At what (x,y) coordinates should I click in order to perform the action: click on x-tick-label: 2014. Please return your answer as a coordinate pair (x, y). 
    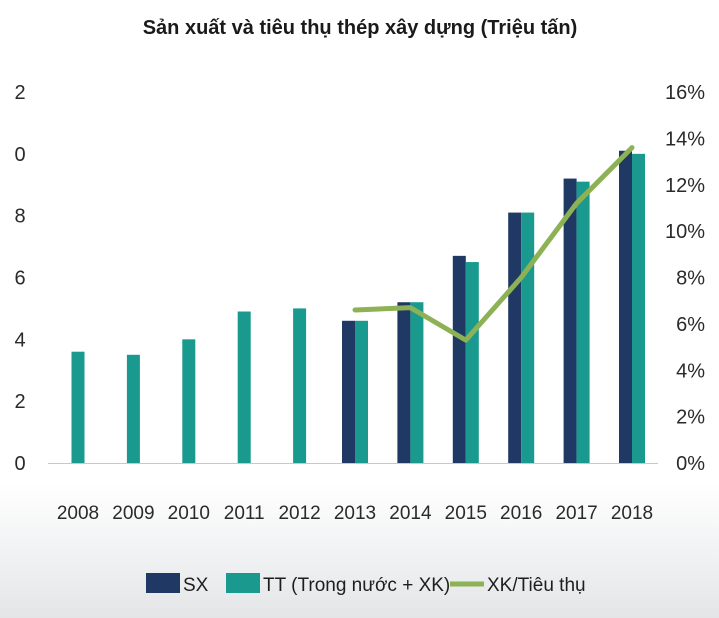
    Looking at the image, I should click on (410, 513).